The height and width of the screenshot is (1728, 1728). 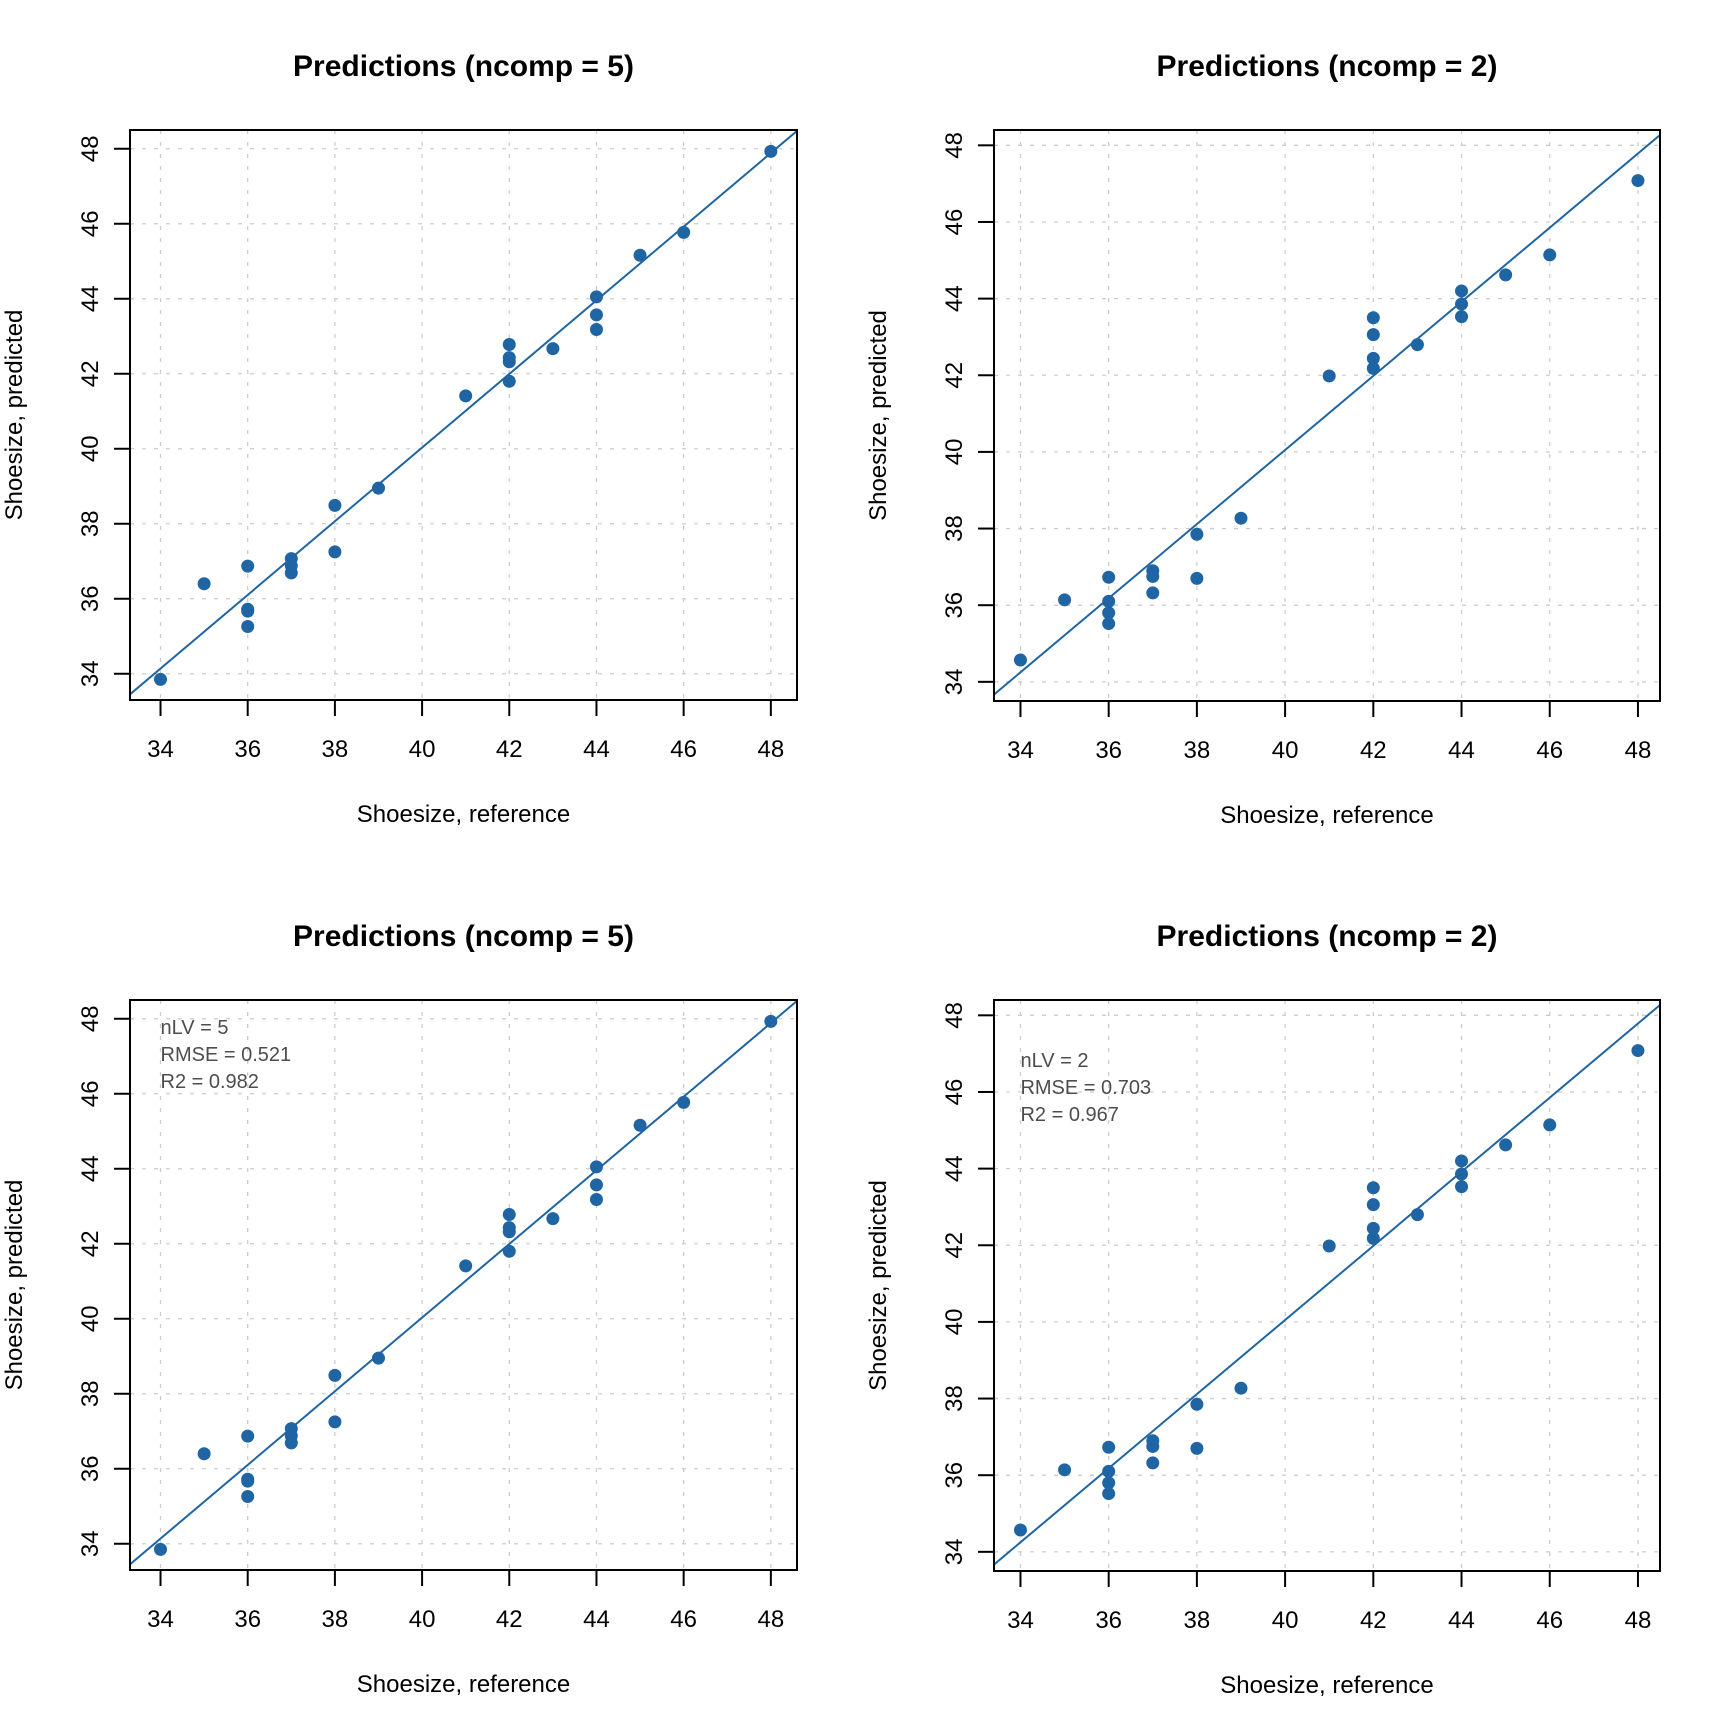 I want to click on y-tick-label: 48, so click(x=954, y=145).